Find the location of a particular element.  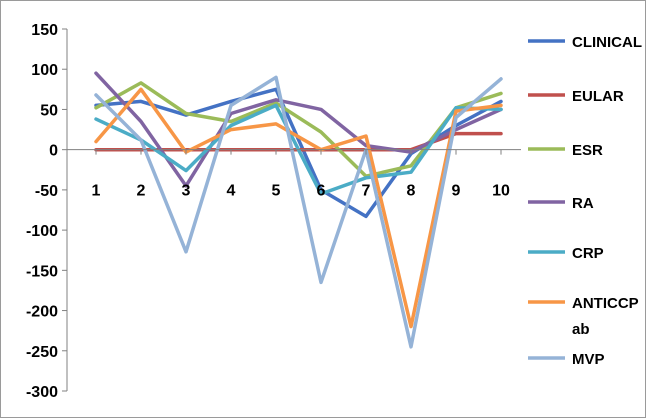

y-tick-label: 150 is located at coordinates (44, 30).